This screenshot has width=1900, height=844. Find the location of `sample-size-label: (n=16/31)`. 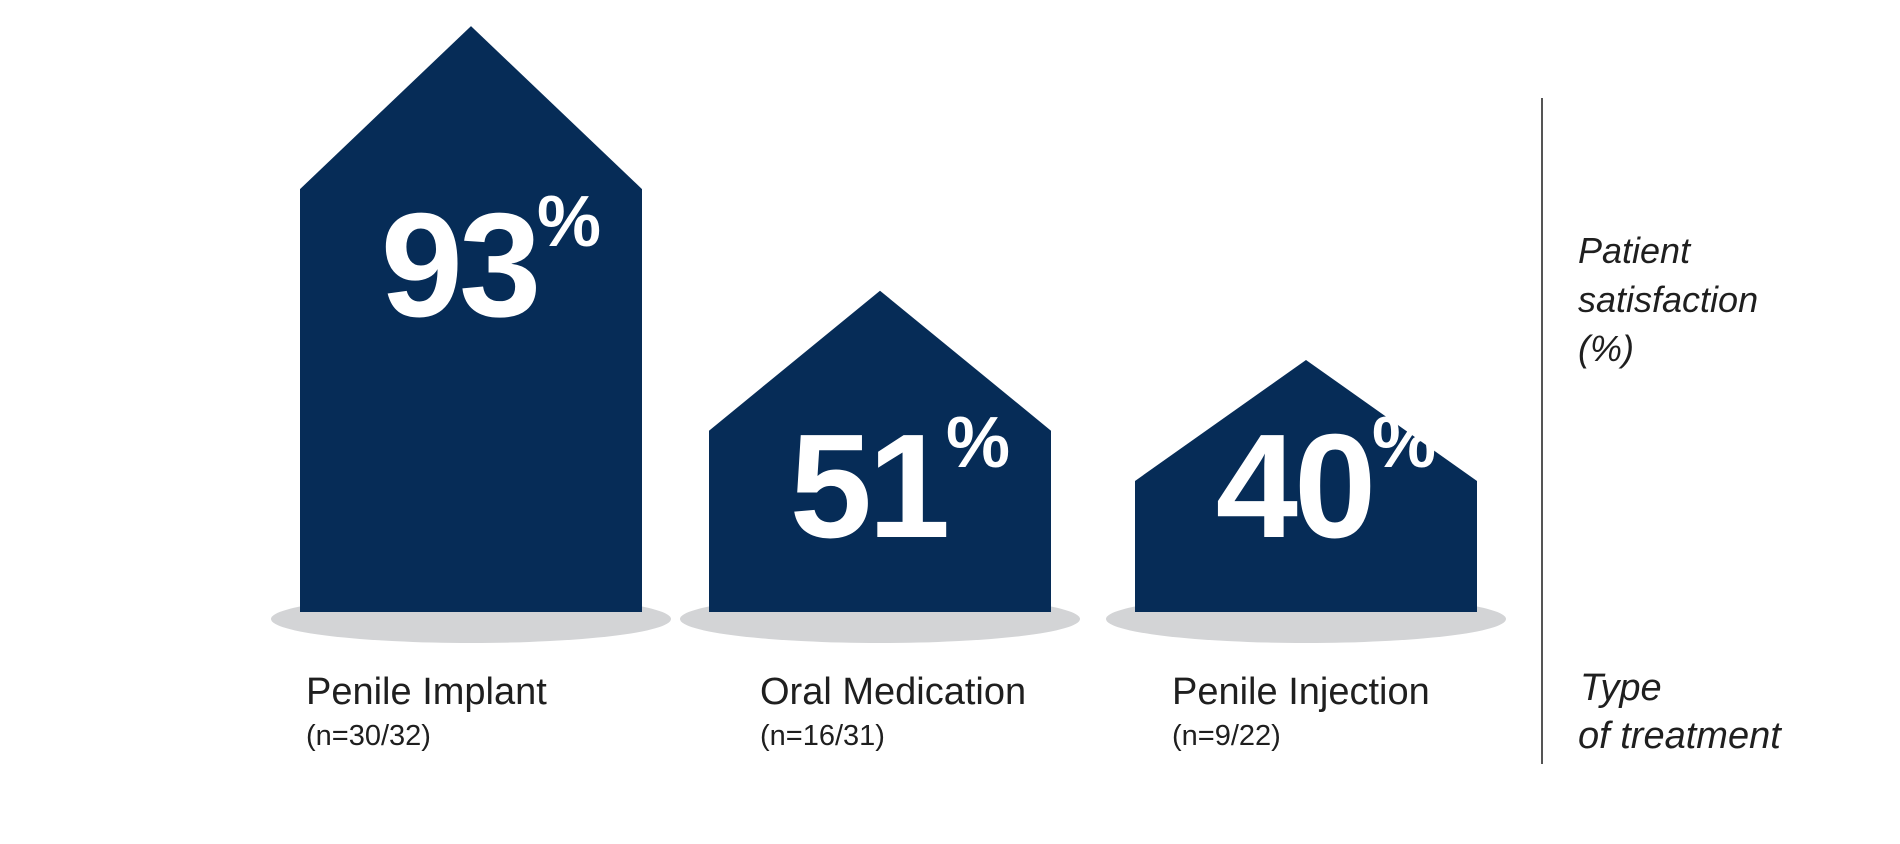

sample-size-label: (n=16/31) is located at coordinates (822, 736).